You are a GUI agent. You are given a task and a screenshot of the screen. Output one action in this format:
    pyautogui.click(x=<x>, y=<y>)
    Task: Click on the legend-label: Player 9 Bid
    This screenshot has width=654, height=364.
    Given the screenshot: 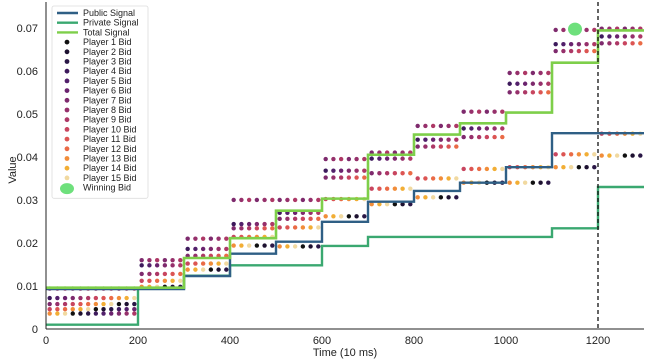 What is the action you would take?
    pyautogui.click(x=107, y=120)
    